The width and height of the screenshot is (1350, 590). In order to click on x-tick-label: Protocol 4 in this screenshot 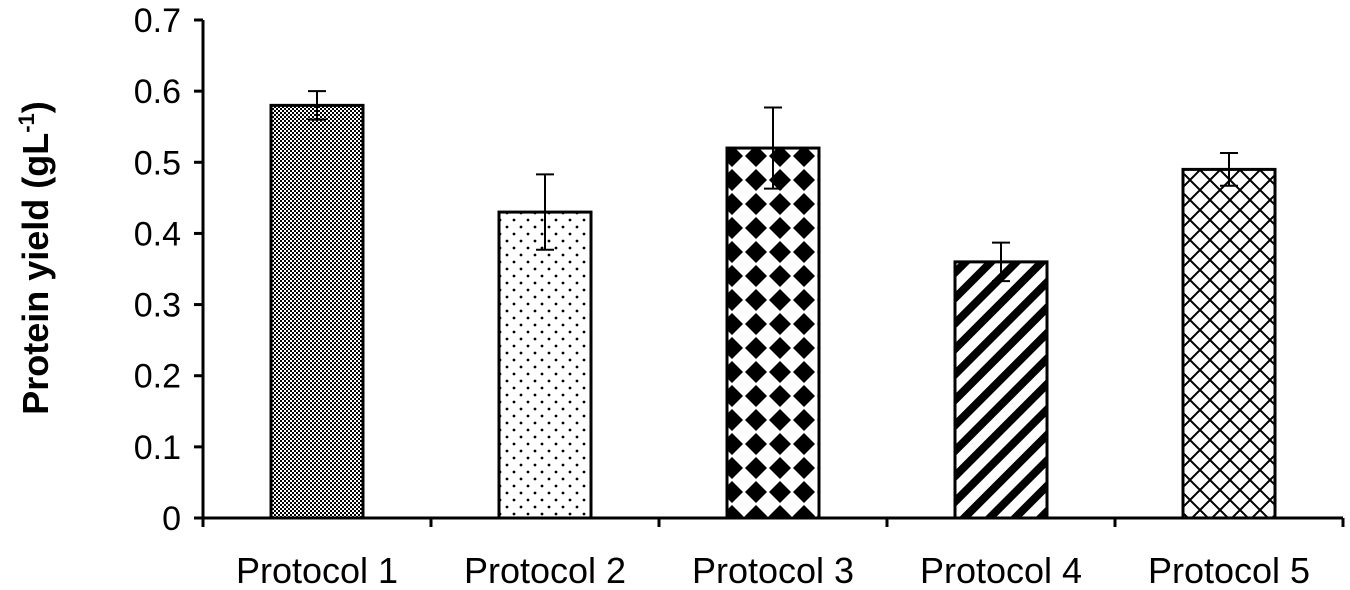, I will do `click(1001, 570)`.